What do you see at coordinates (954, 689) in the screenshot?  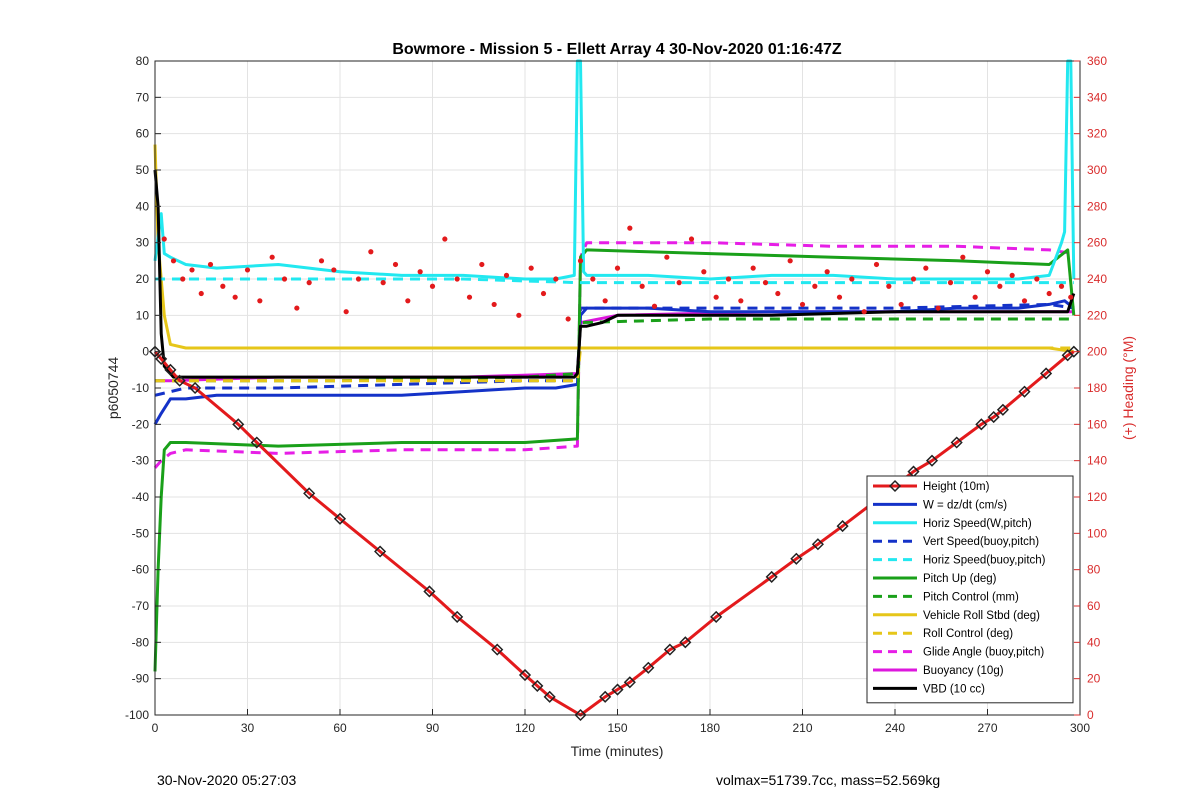 I see `legend-label: VBD (10 cc)` at bounding box center [954, 689].